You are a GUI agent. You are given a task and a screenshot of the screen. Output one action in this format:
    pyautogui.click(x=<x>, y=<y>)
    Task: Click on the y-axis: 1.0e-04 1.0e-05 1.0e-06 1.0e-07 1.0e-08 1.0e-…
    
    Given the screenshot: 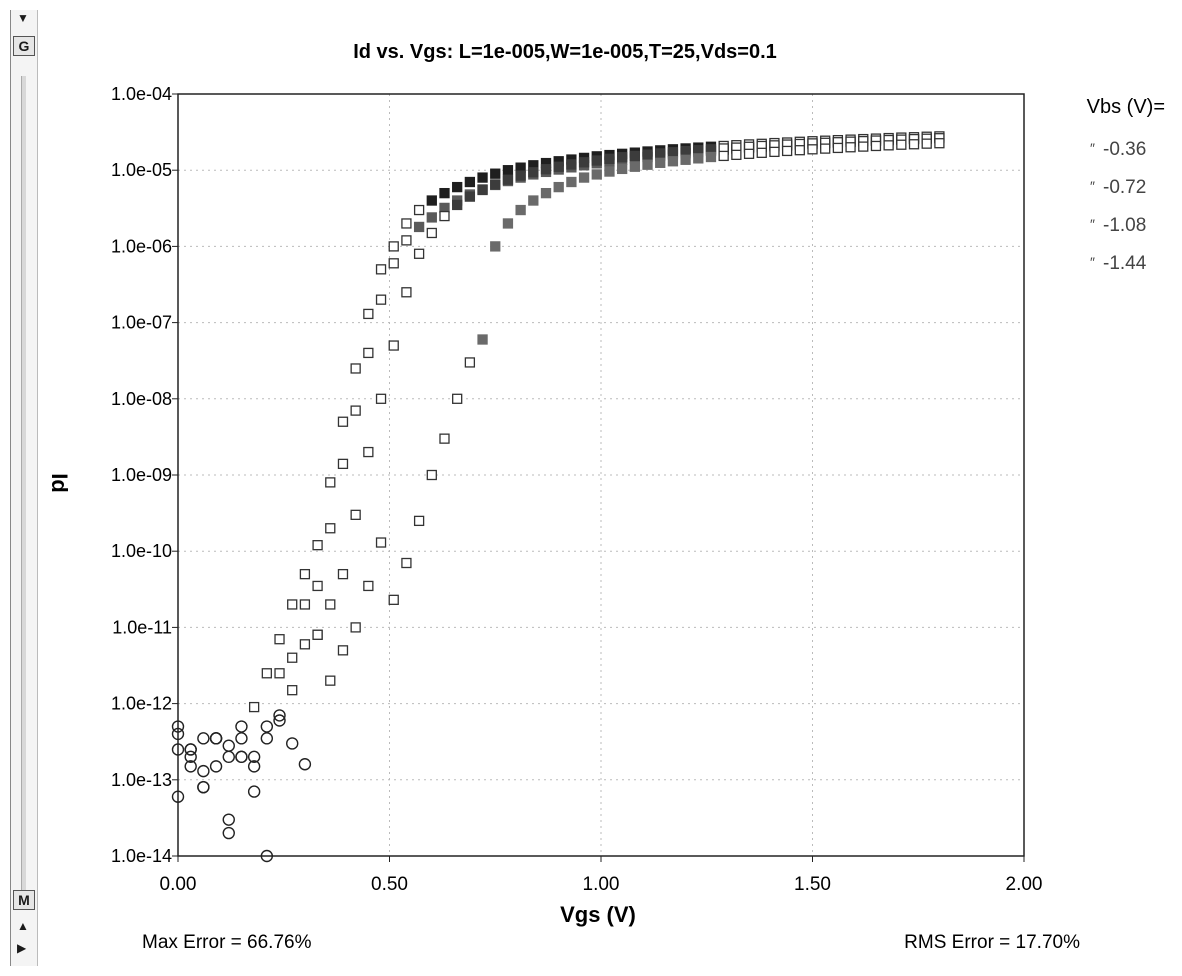 What is the action you would take?
    pyautogui.click(x=144, y=475)
    